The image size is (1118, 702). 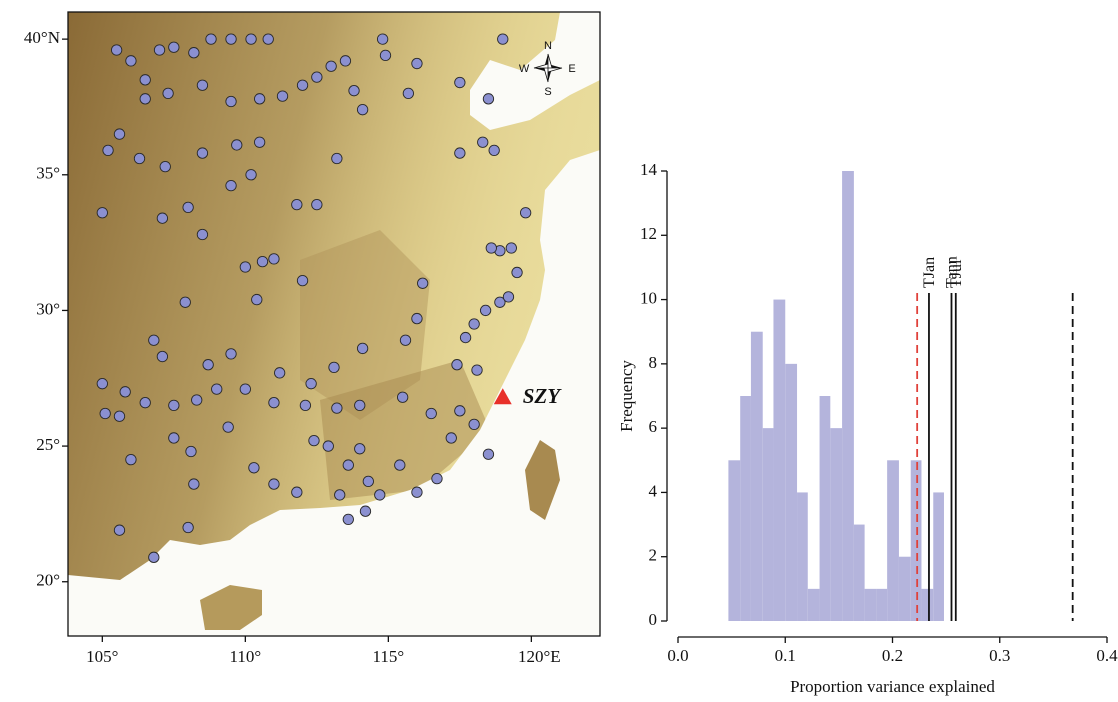 What do you see at coordinates (42, 37) in the screenshot?
I see `y-tick-label: 40°N` at bounding box center [42, 37].